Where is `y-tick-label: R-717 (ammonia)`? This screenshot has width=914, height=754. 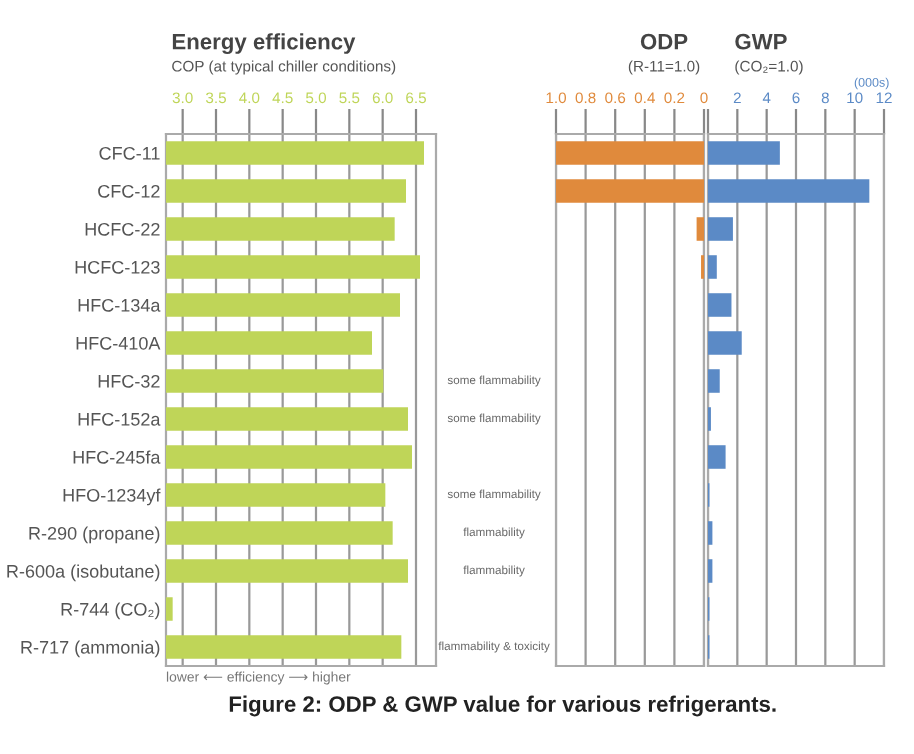 y-tick-label: R-717 (ammonia) is located at coordinates (90, 649).